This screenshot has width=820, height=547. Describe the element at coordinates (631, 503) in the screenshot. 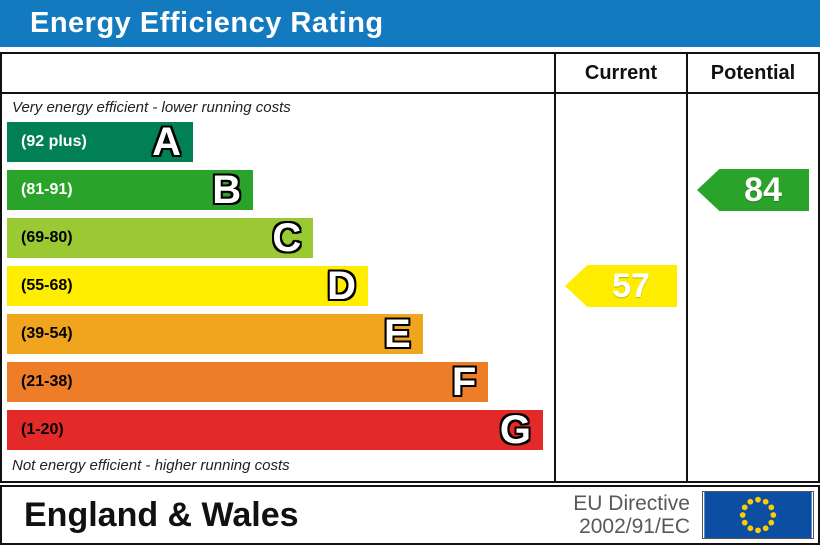

I see `eu-directive-line1: EU Directive` at that location.